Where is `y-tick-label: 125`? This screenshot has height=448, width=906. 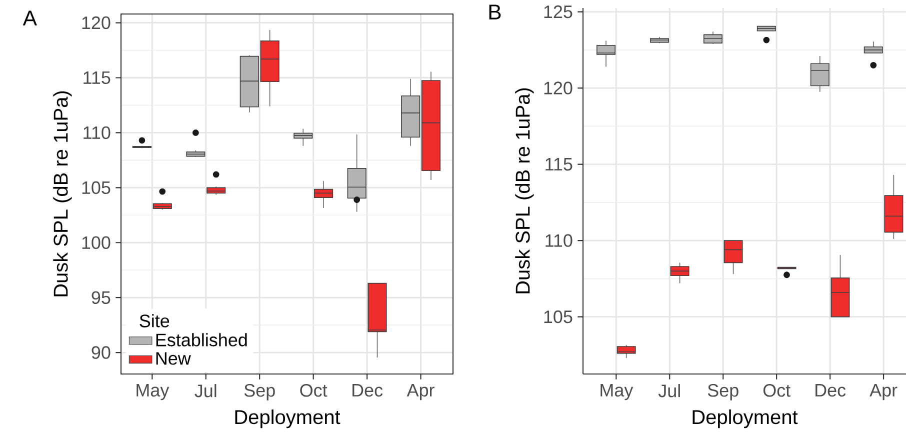 y-tick-label: 125 is located at coordinates (558, 11).